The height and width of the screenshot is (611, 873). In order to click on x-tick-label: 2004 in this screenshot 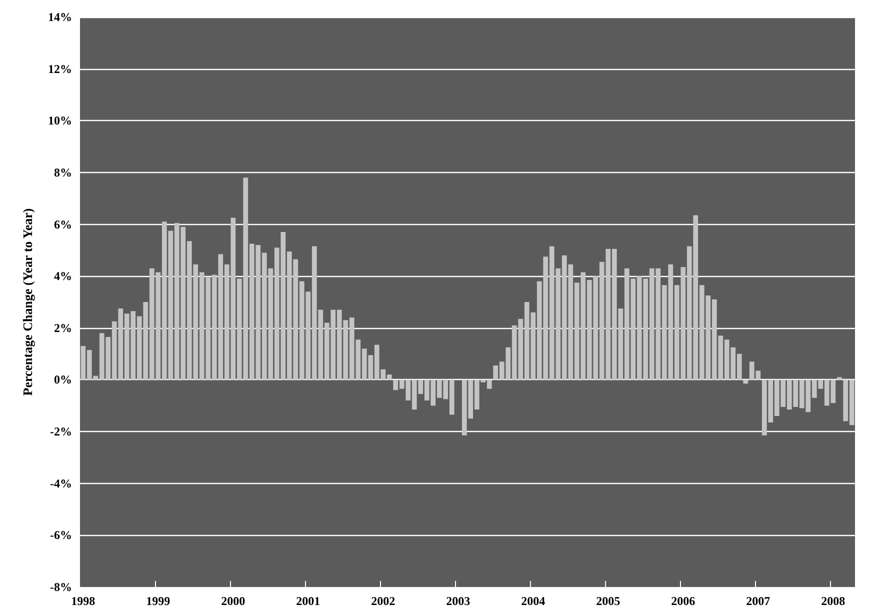, I will do `click(533, 601)`.